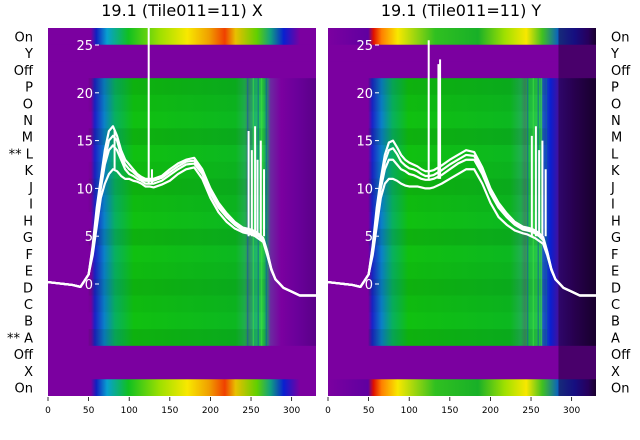 The image size is (640, 440). What do you see at coordinates (89, 237) in the screenshot?
I see `y-tick-label: 5` at bounding box center [89, 237].